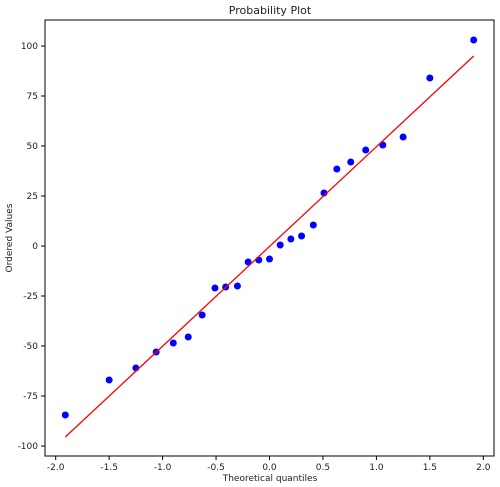 The image size is (500, 487). Describe the element at coordinates (323, 468) in the screenshot. I see `x-tick-label: 0.5` at that location.